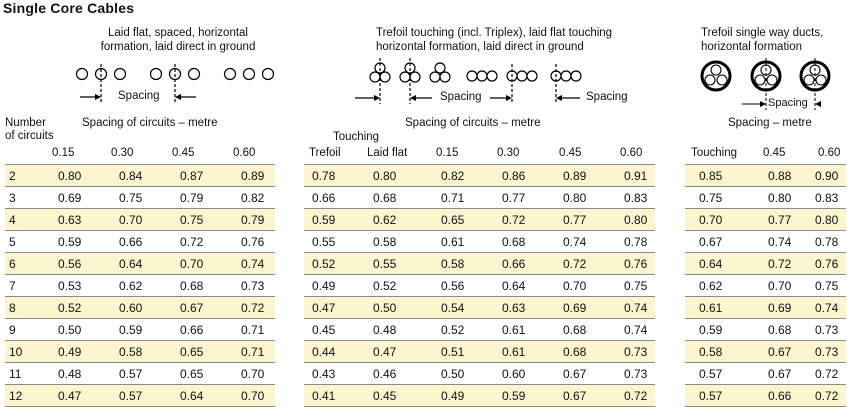  Describe the element at coordinates (607, 97) in the screenshot. I see `group2-spacing-label-2: Spacing` at that location.